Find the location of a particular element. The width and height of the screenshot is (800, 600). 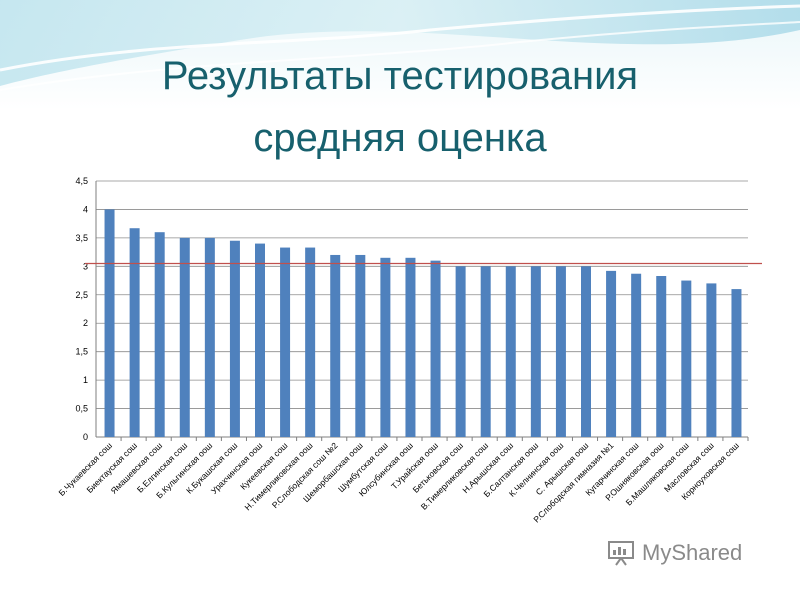

y-tick-label: 1 is located at coordinates (85, 380).